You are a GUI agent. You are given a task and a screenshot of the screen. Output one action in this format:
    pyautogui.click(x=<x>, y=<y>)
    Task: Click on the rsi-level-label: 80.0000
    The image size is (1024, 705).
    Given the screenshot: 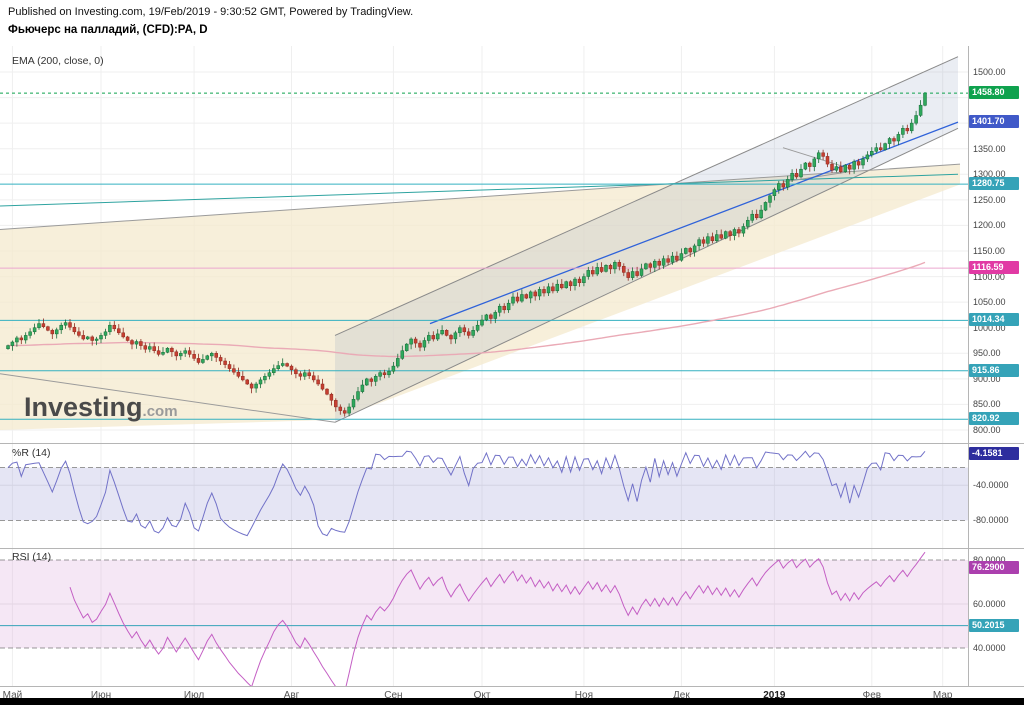 What is the action you would take?
    pyautogui.click(x=989, y=560)
    